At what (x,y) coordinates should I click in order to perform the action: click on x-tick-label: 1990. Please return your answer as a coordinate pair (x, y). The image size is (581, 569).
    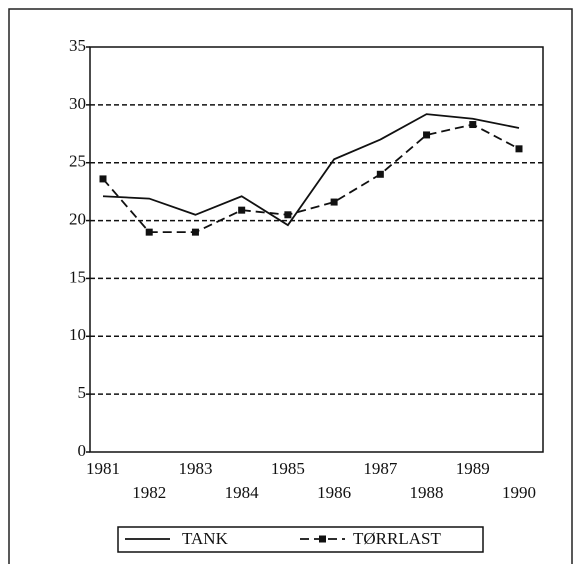
    Looking at the image, I should click on (519, 492).